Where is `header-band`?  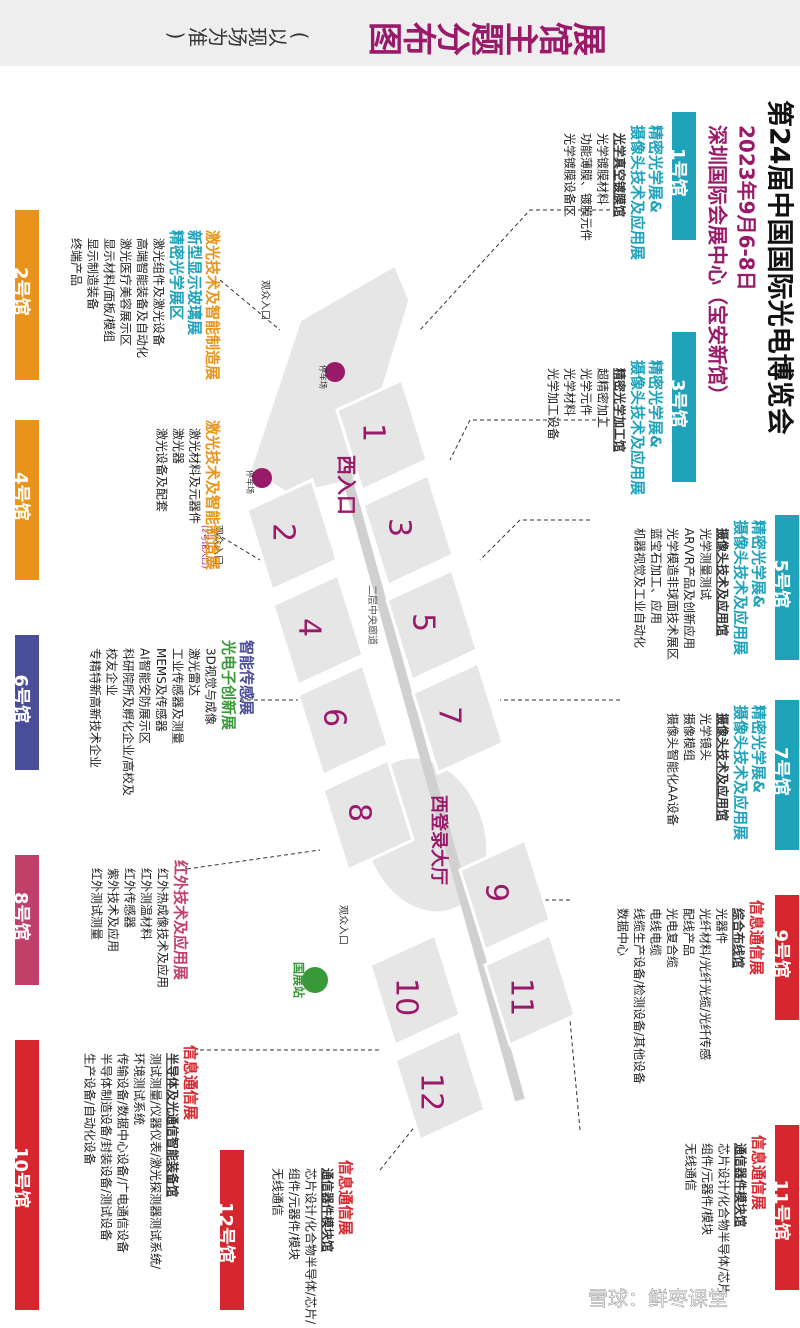 header-band is located at coordinates (400, 33).